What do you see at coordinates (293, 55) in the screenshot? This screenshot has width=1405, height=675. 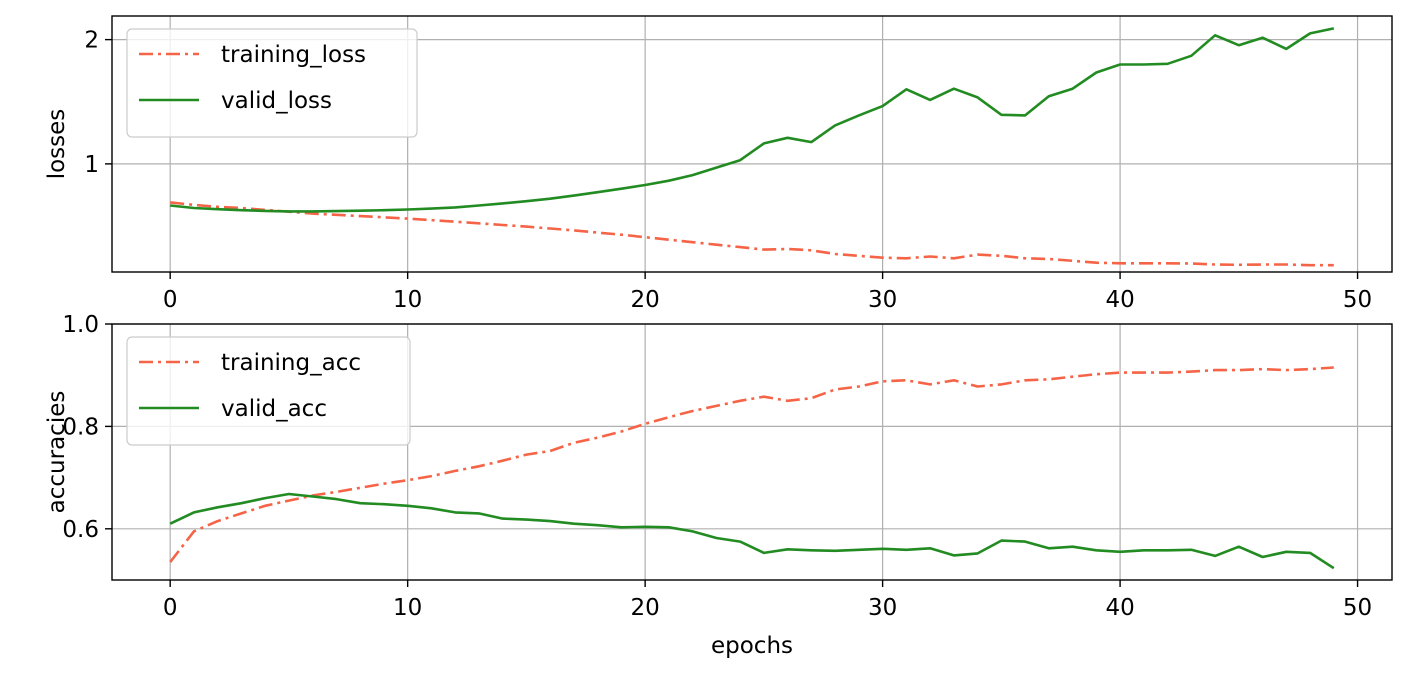 I see `legend-label-training_loss: training_loss` at bounding box center [293, 55].